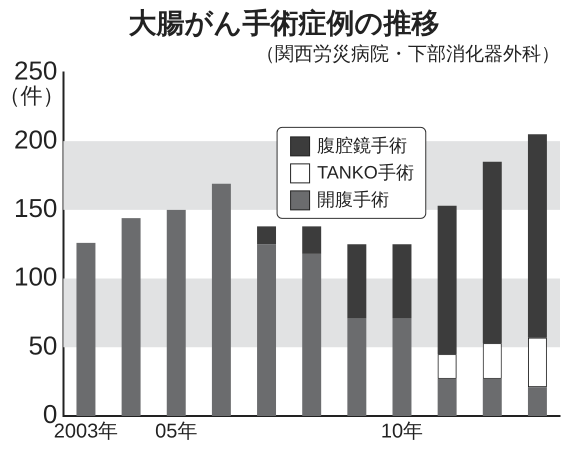  I want to click on x-tick-label: 10年, so click(402, 431).